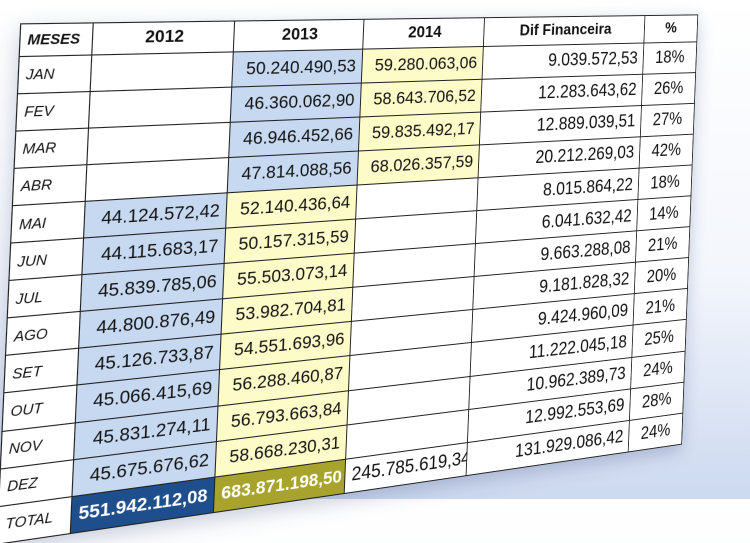 The image size is (750, 543). Describe the element at coordinates (667, 120) in the screenshot. I see `percent-cell: 27%` at that location.